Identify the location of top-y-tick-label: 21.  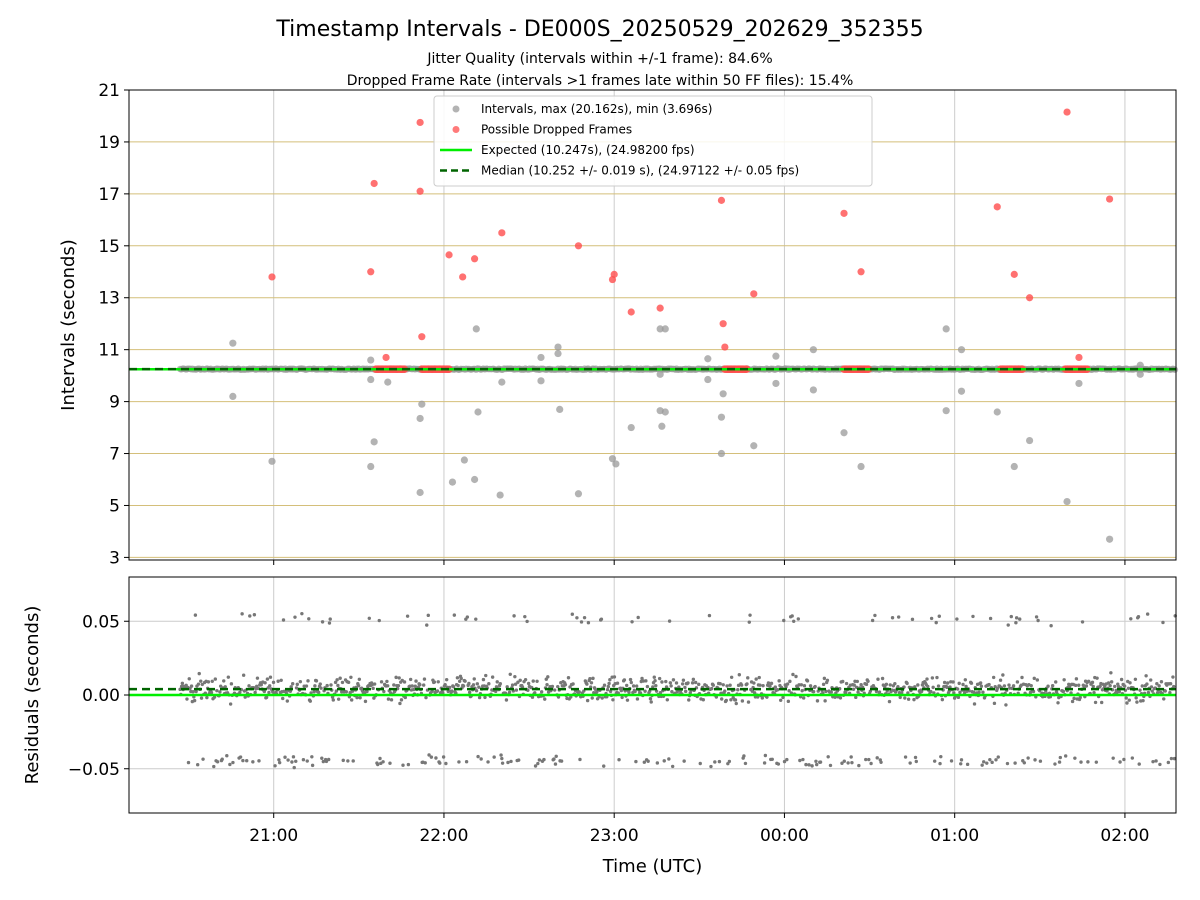
(109, 91).